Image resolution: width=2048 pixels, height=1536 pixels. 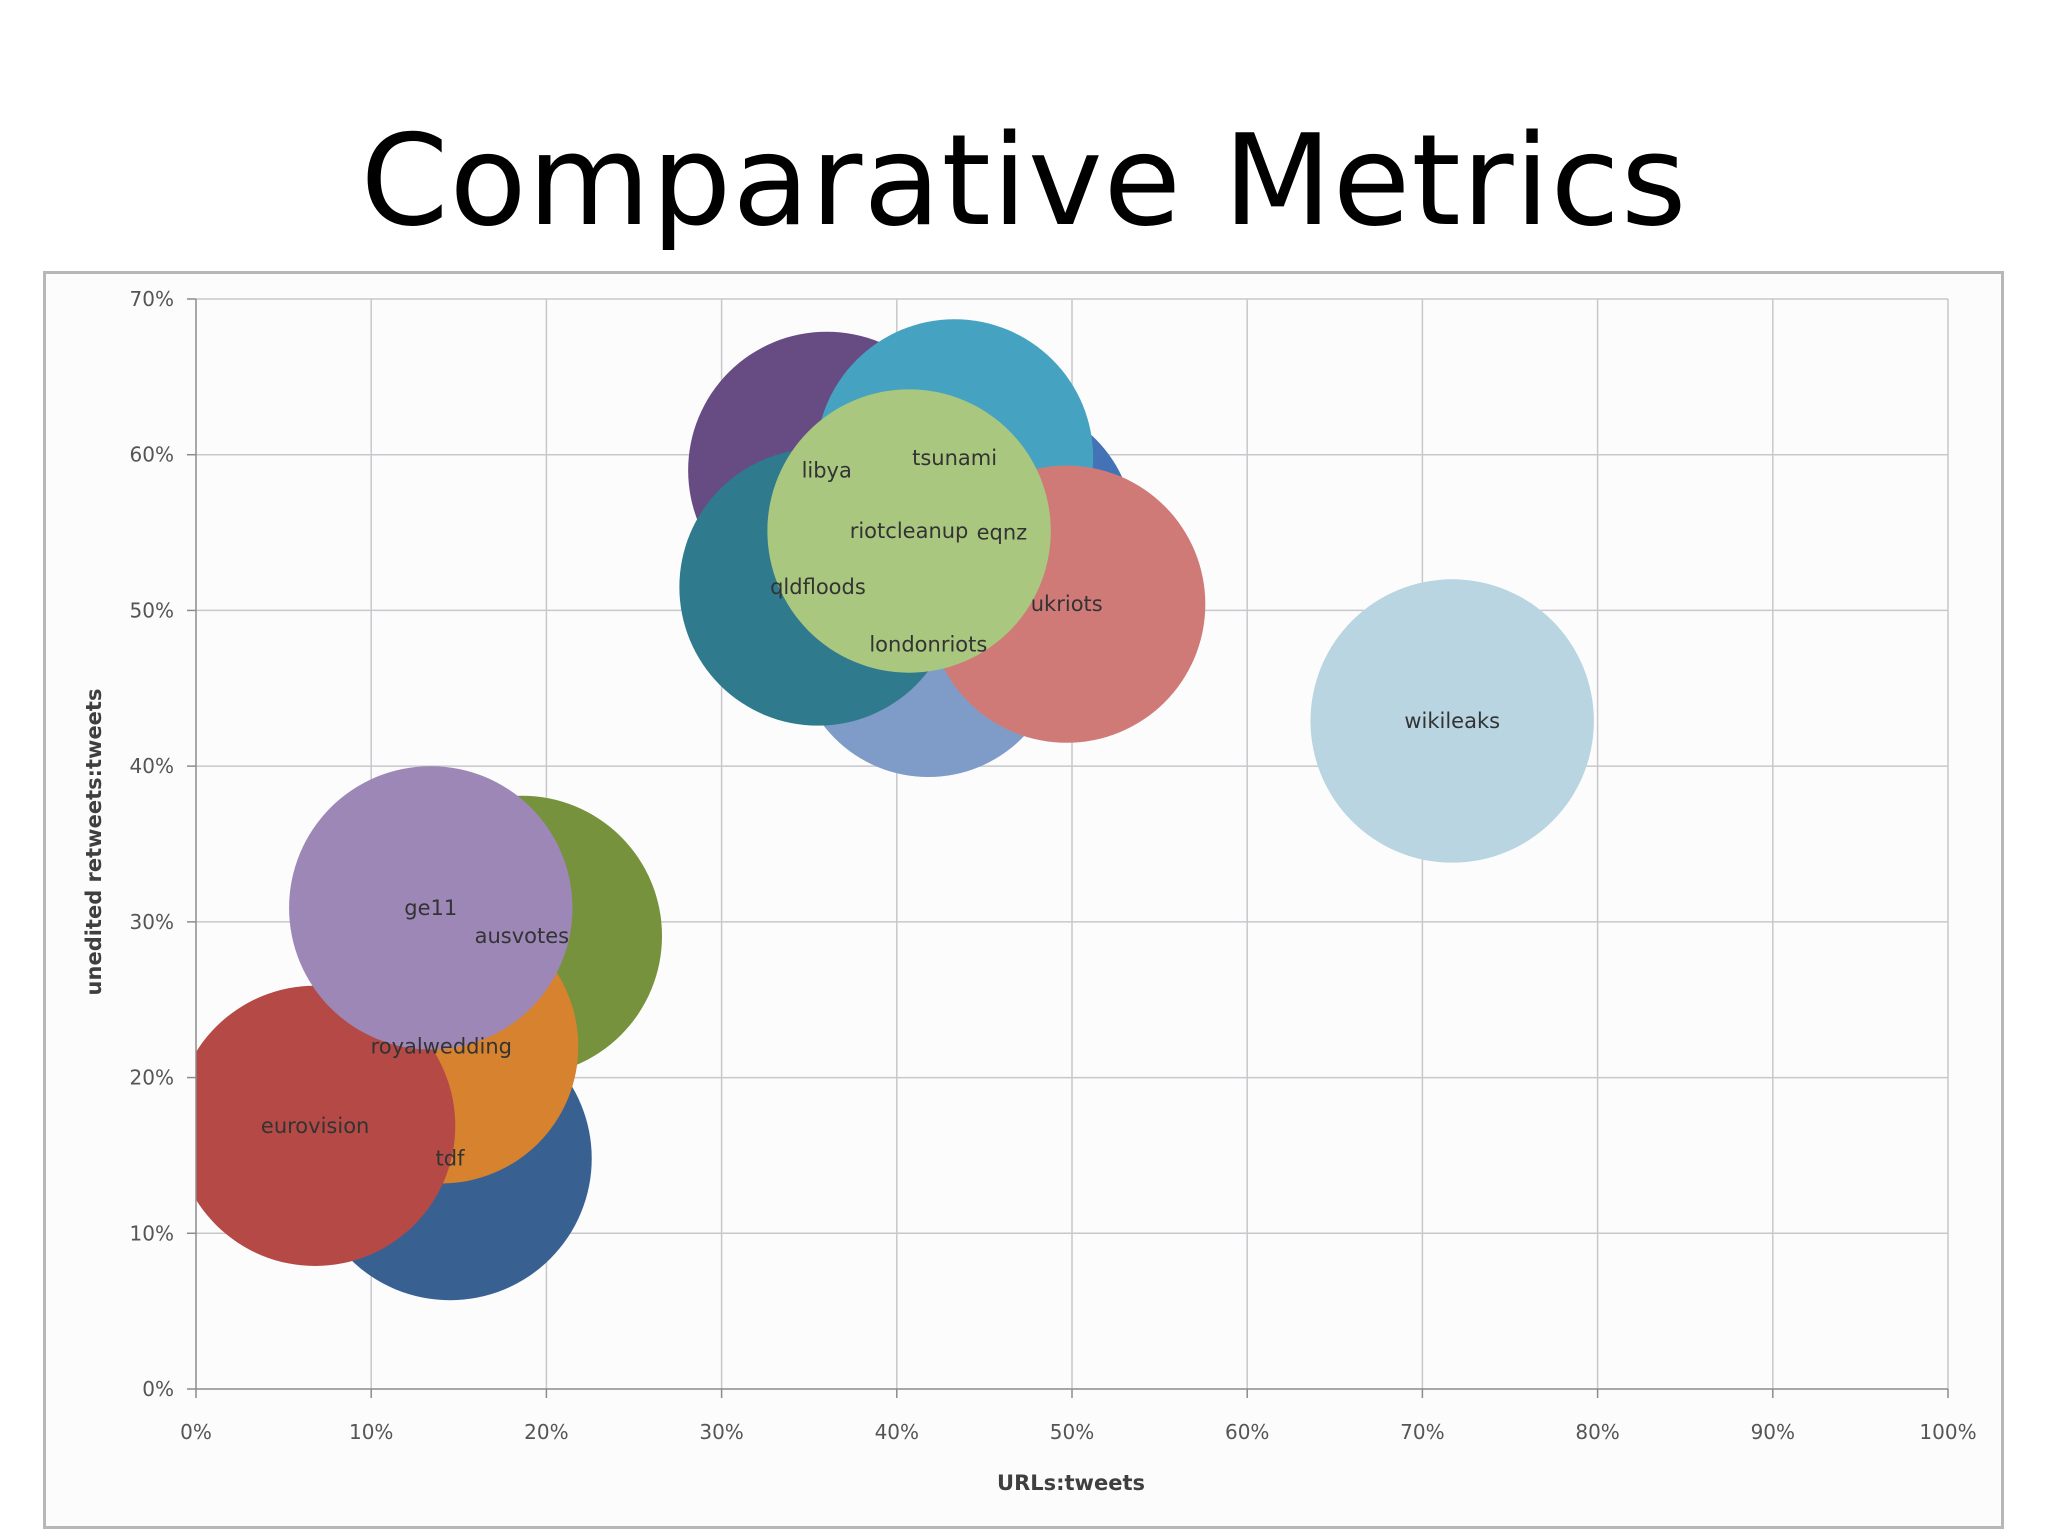 What do you see at coordinates (1247, 1432) in the screenshot?
I see `x-tick-label: 60%` at bounding box center [1247, 1432].